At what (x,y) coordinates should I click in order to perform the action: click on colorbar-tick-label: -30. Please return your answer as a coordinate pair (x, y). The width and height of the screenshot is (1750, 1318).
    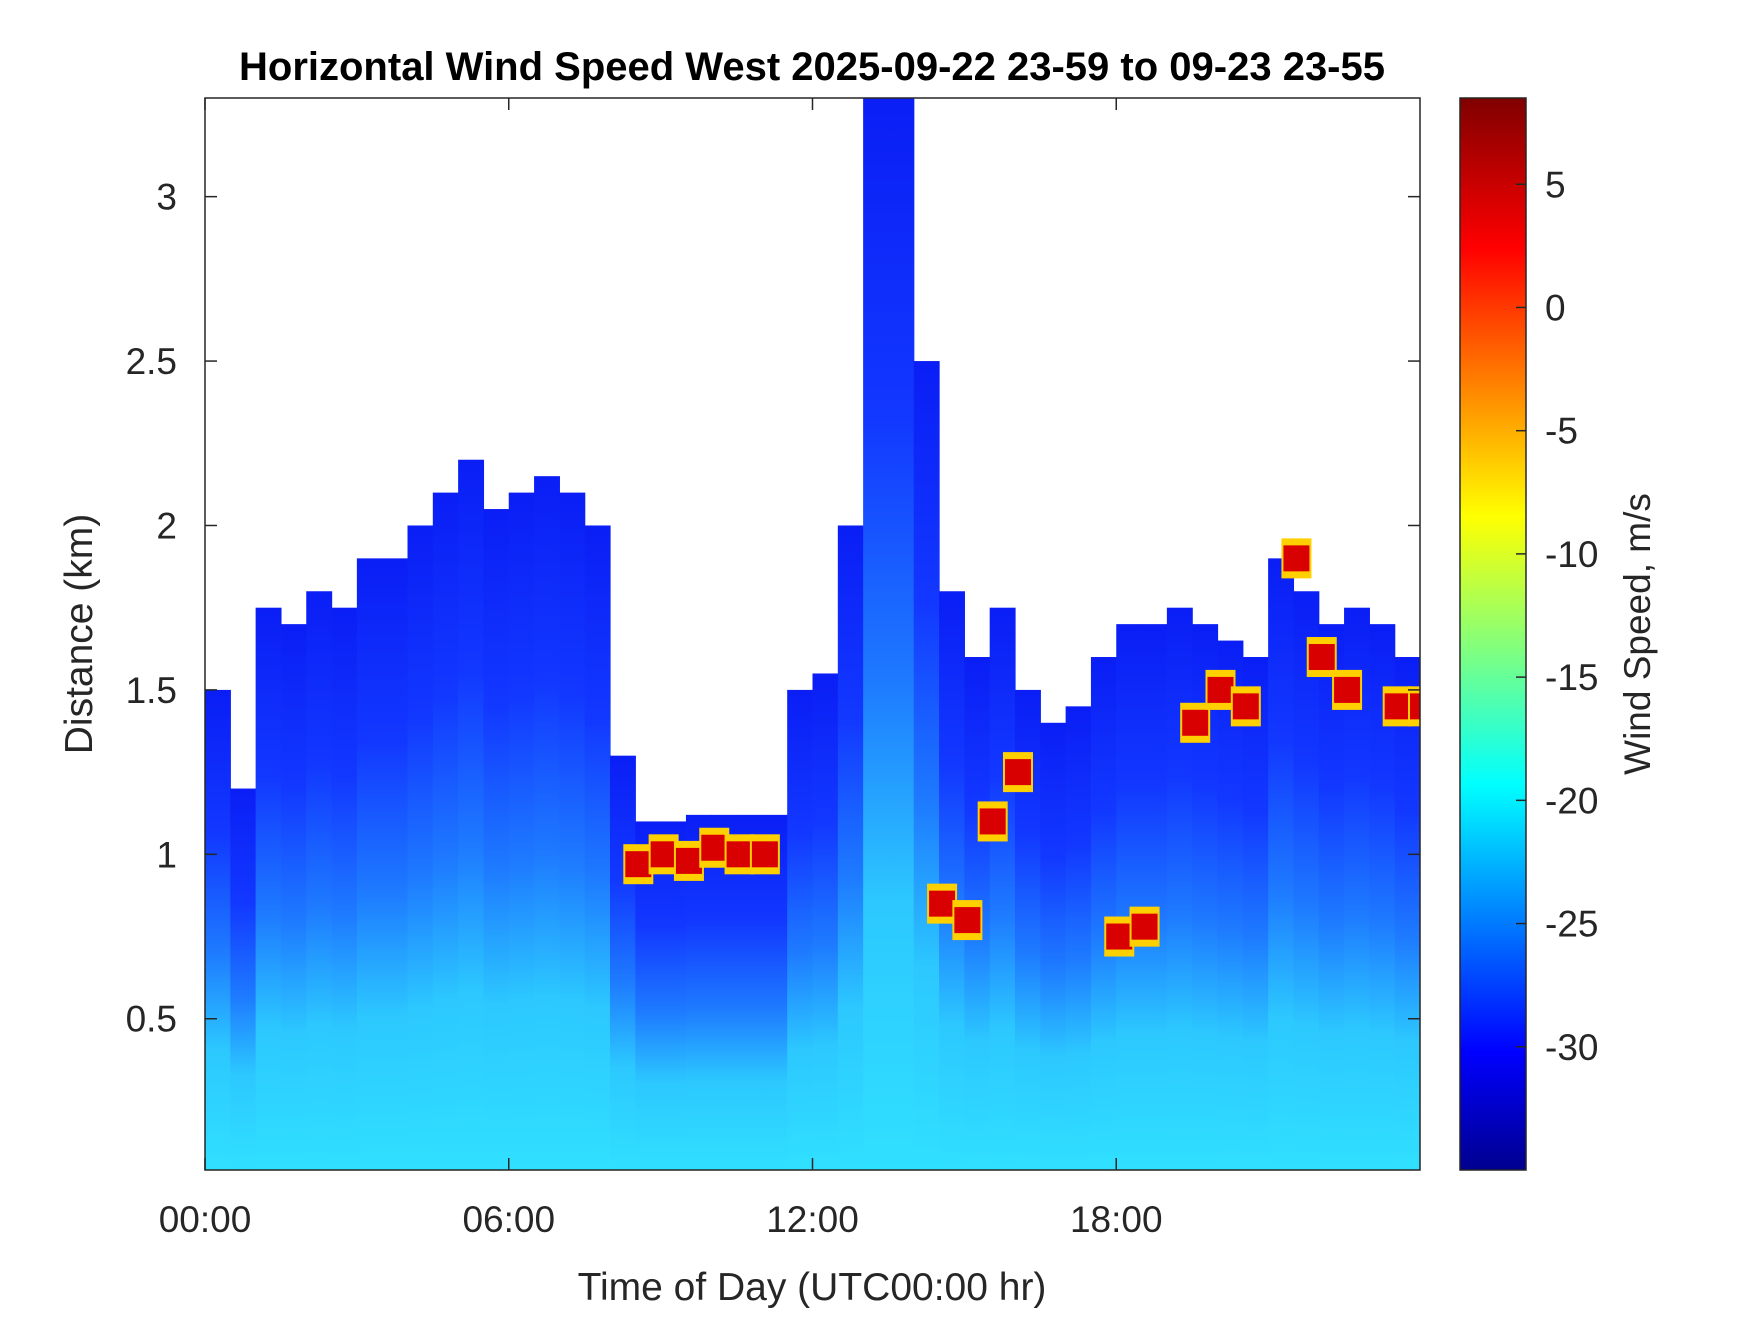
    Looking at the image, I should click on (1571, 1047).